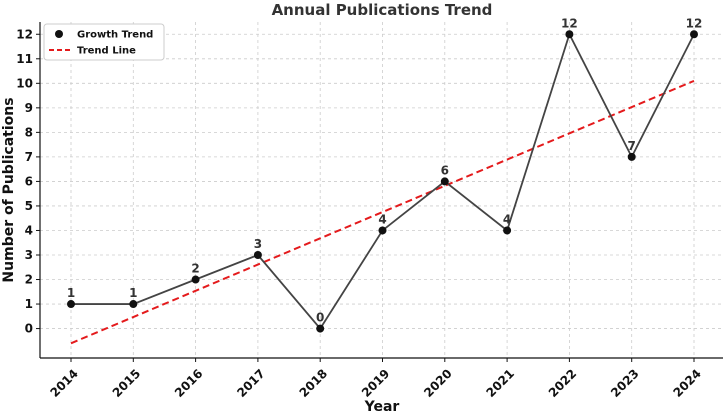 The image size is (726, 413). I want to click on legend-box, so click(104, 42).